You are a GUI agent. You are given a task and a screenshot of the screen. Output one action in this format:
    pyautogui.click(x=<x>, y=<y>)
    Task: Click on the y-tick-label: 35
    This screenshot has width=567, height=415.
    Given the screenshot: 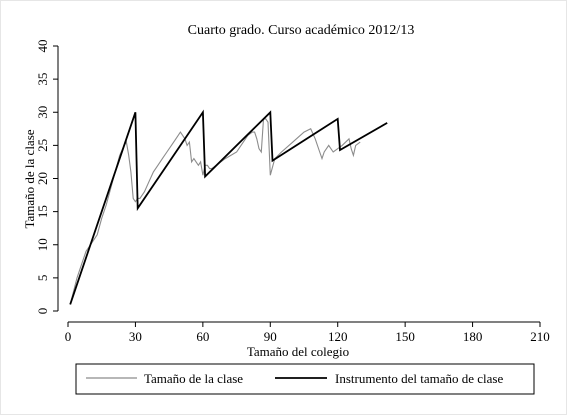 What is the action you would take?
    pyautogui.click(x=42, y=79)
    